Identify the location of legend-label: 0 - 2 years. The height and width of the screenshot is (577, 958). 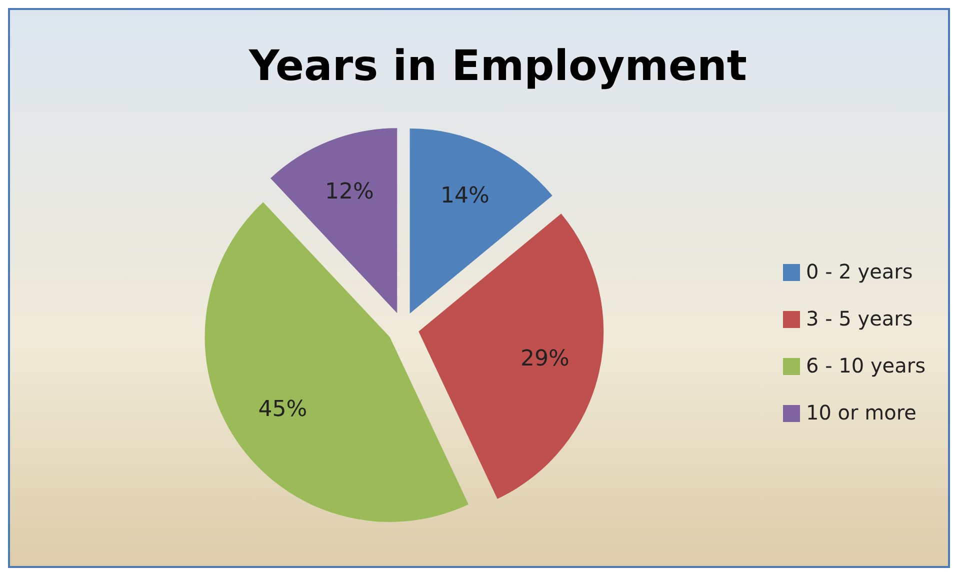
(859, 271).